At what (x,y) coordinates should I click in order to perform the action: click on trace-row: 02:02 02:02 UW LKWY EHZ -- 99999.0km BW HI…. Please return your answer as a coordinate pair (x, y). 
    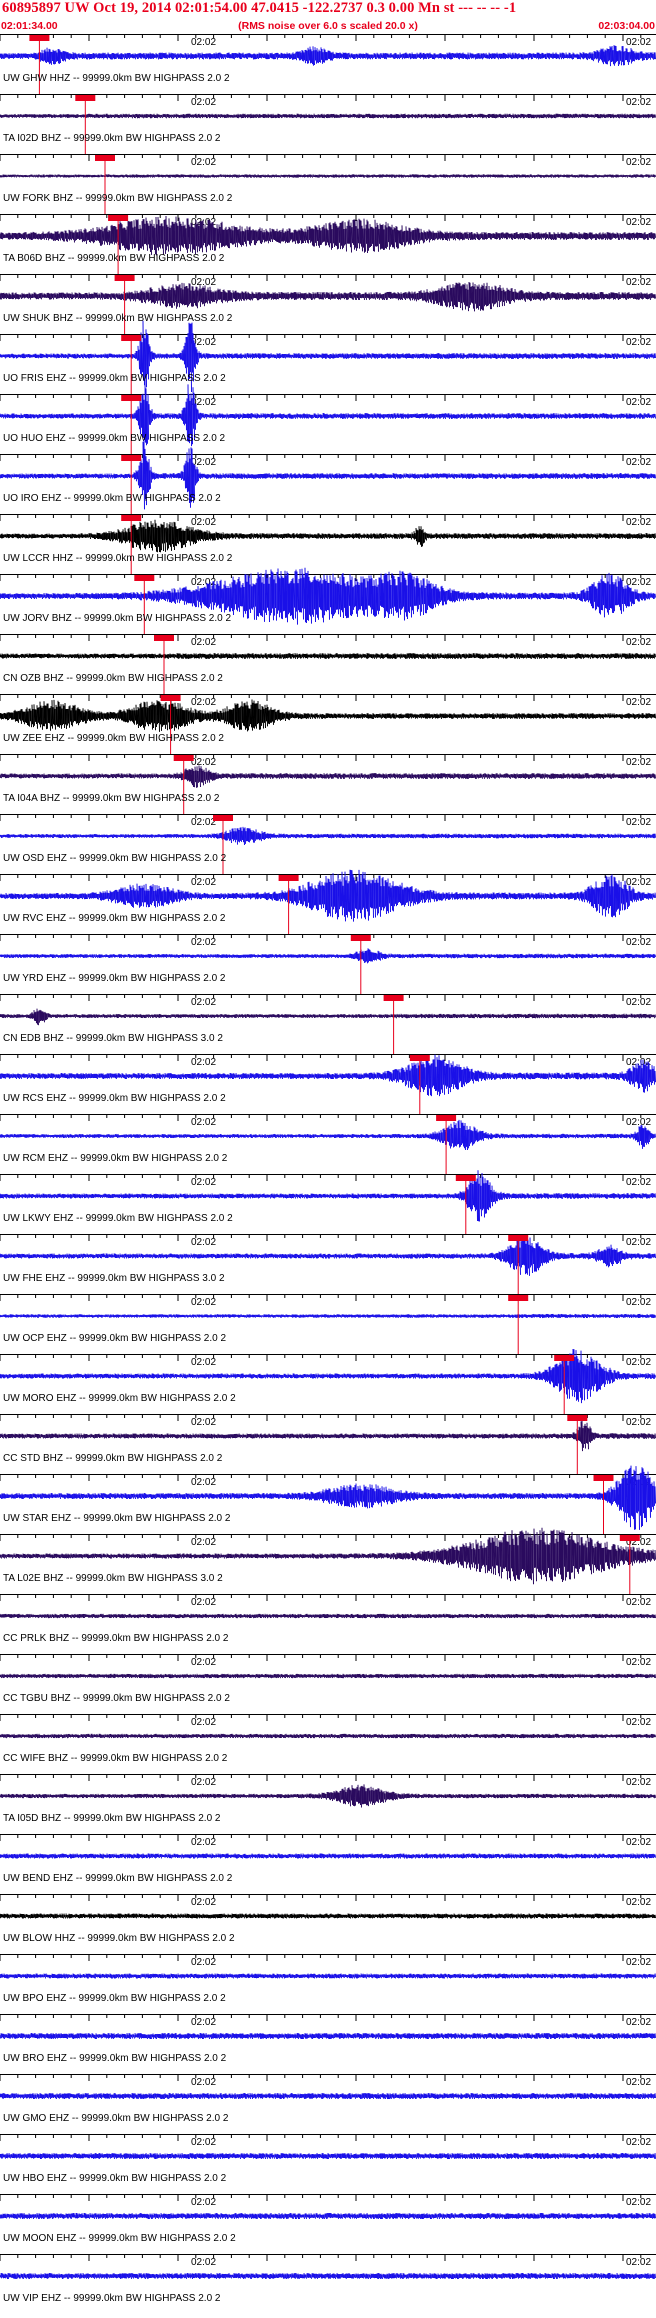
    Looking at the image, I should click on (328, 1202).